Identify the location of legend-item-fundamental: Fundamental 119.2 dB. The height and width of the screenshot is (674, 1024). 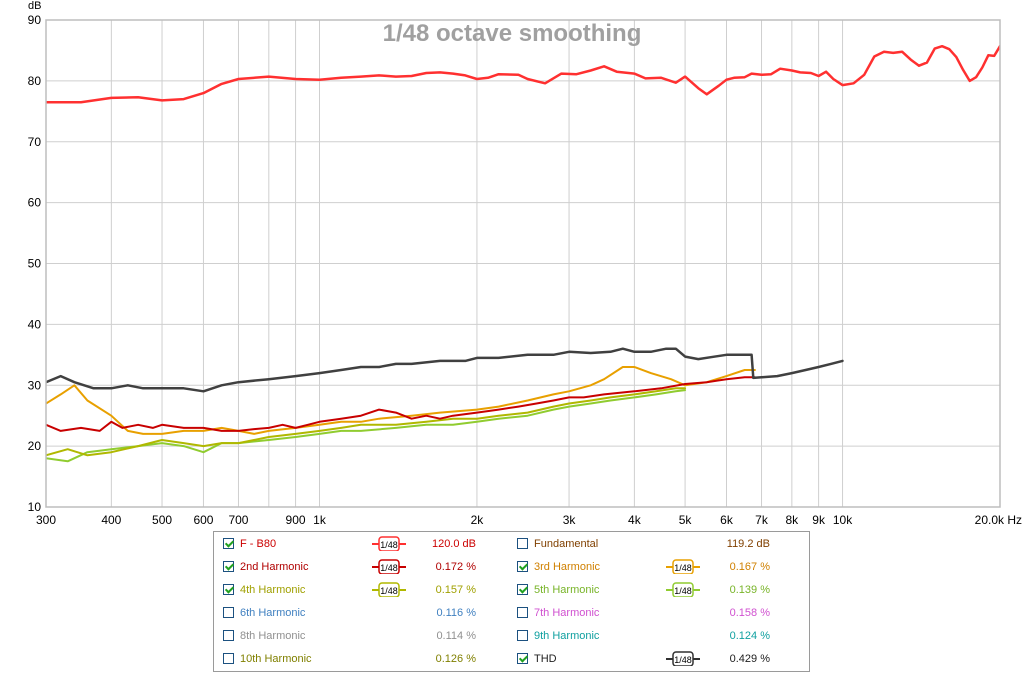
(662, 545).